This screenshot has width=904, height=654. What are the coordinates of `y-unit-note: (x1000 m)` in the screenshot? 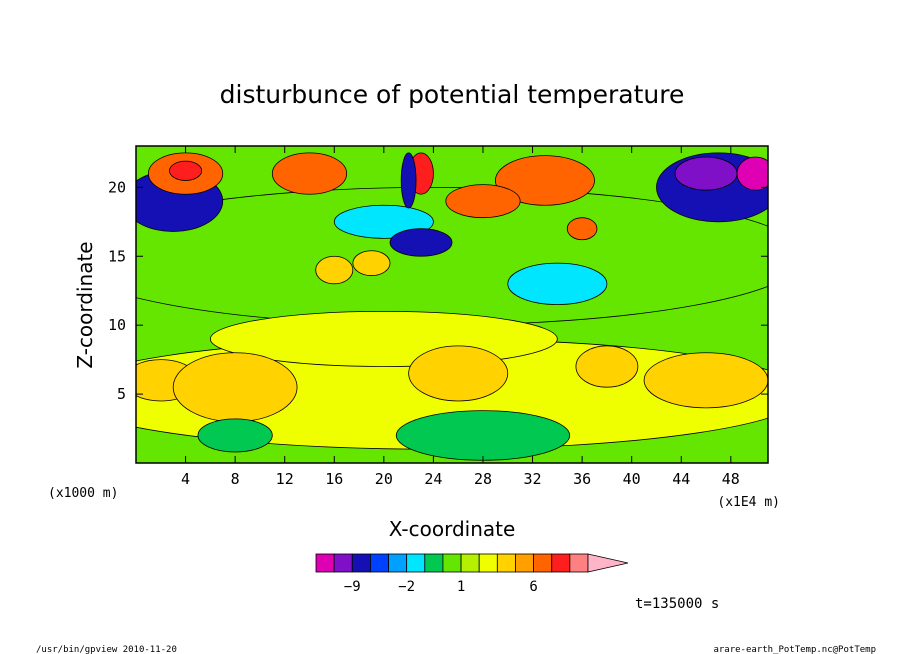 It's located at (83, 493).